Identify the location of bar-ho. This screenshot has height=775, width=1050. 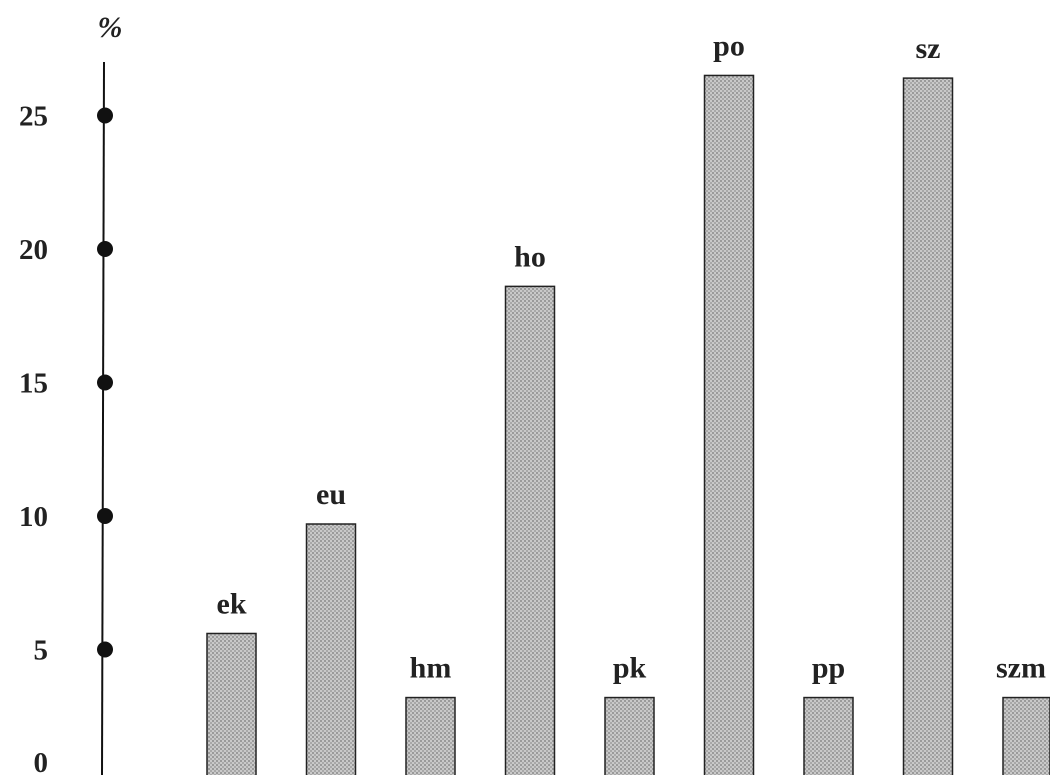
(530, 530).